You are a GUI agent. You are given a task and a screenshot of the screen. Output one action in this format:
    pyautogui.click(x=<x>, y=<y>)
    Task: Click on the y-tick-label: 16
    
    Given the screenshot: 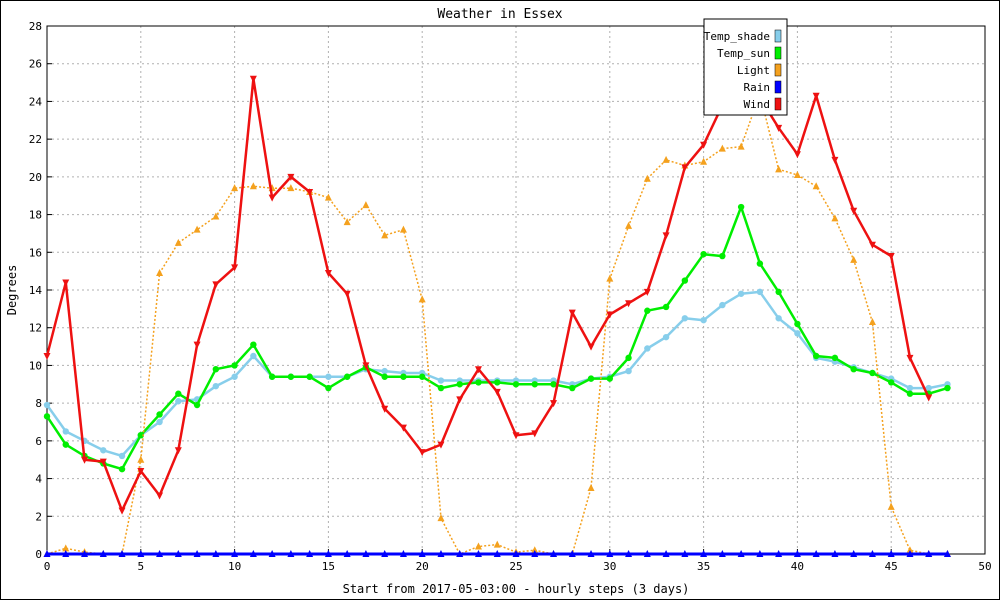 What is the action you would take?
    pyautogui.click(x=35, y=252)
    